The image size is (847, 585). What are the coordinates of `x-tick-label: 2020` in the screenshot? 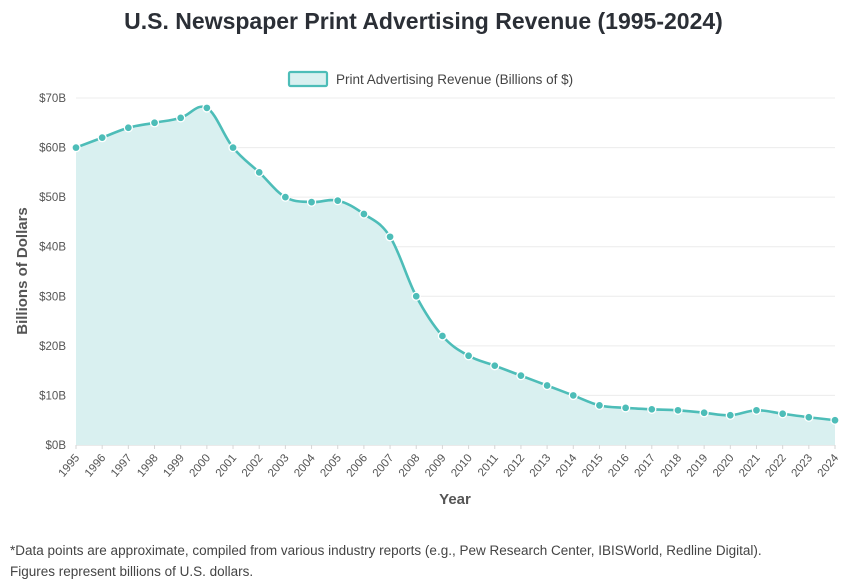 It's located at (724, 465).